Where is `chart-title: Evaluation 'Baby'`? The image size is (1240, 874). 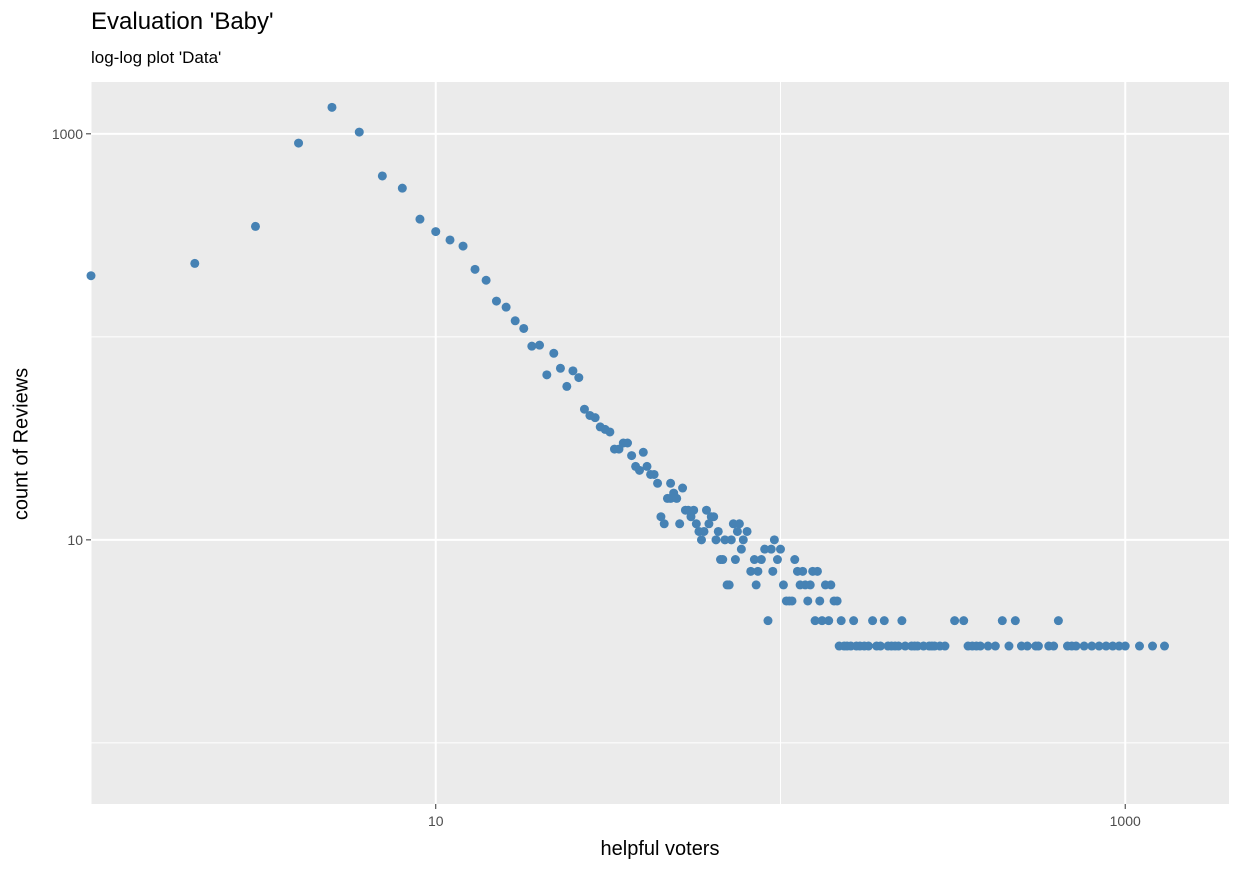 chart-title: Evaluation 'Baby' is located at coordinates (182, 21).